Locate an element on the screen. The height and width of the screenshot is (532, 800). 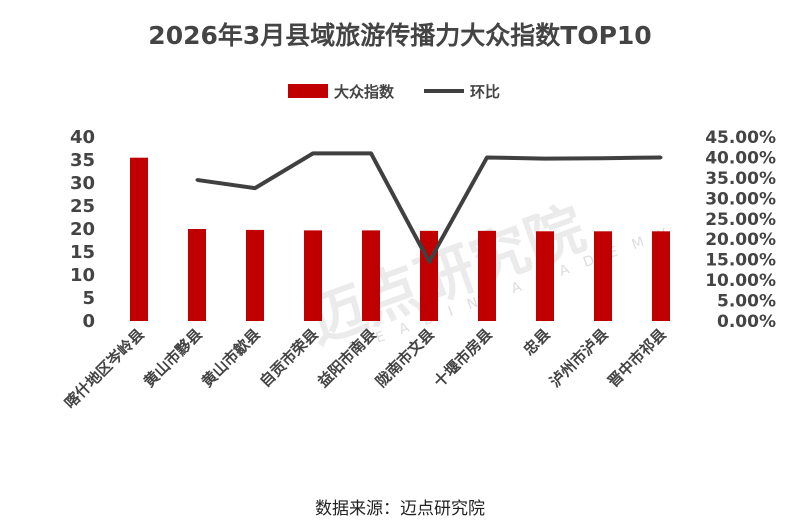
left-tick-label: 5 is located at coordinates (88, 298).